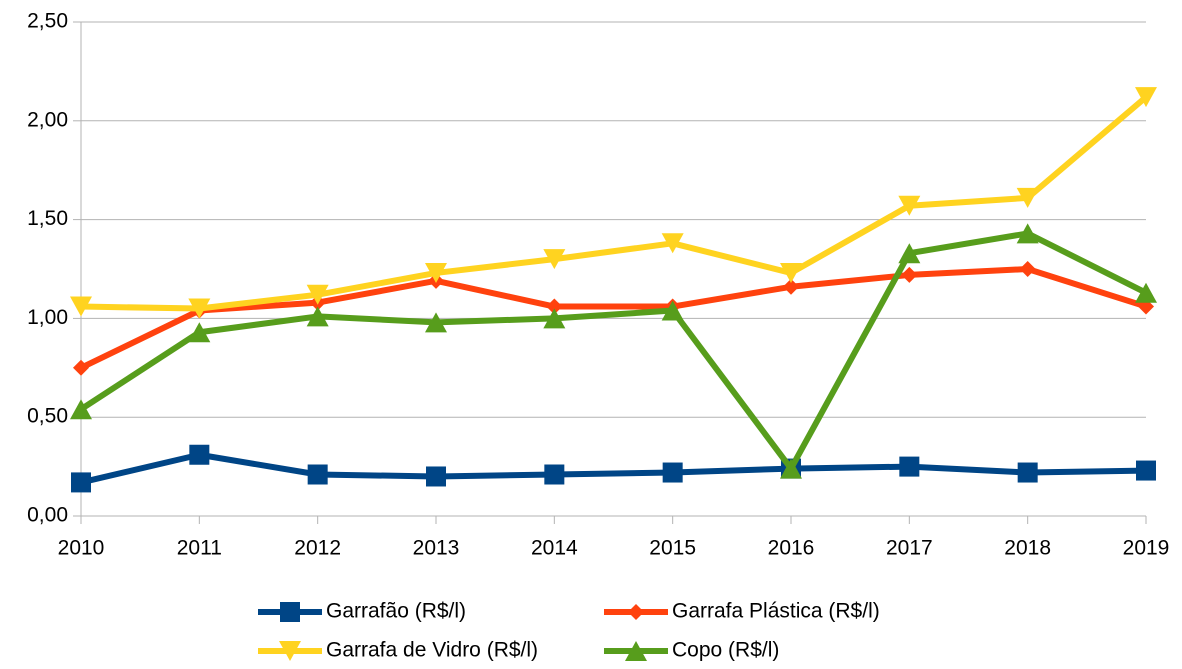  What do you see at coordinates (199, 548) in the screenshot?
I see `x-tick-label: 2011` at bounding box center [199, 548].